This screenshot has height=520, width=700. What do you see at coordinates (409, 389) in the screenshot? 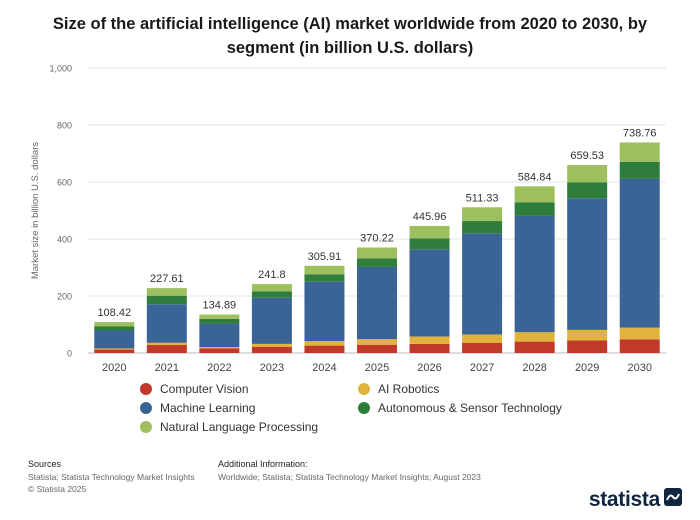
I see `legend-label: AI Robotics` at bounding box center [409, 389].